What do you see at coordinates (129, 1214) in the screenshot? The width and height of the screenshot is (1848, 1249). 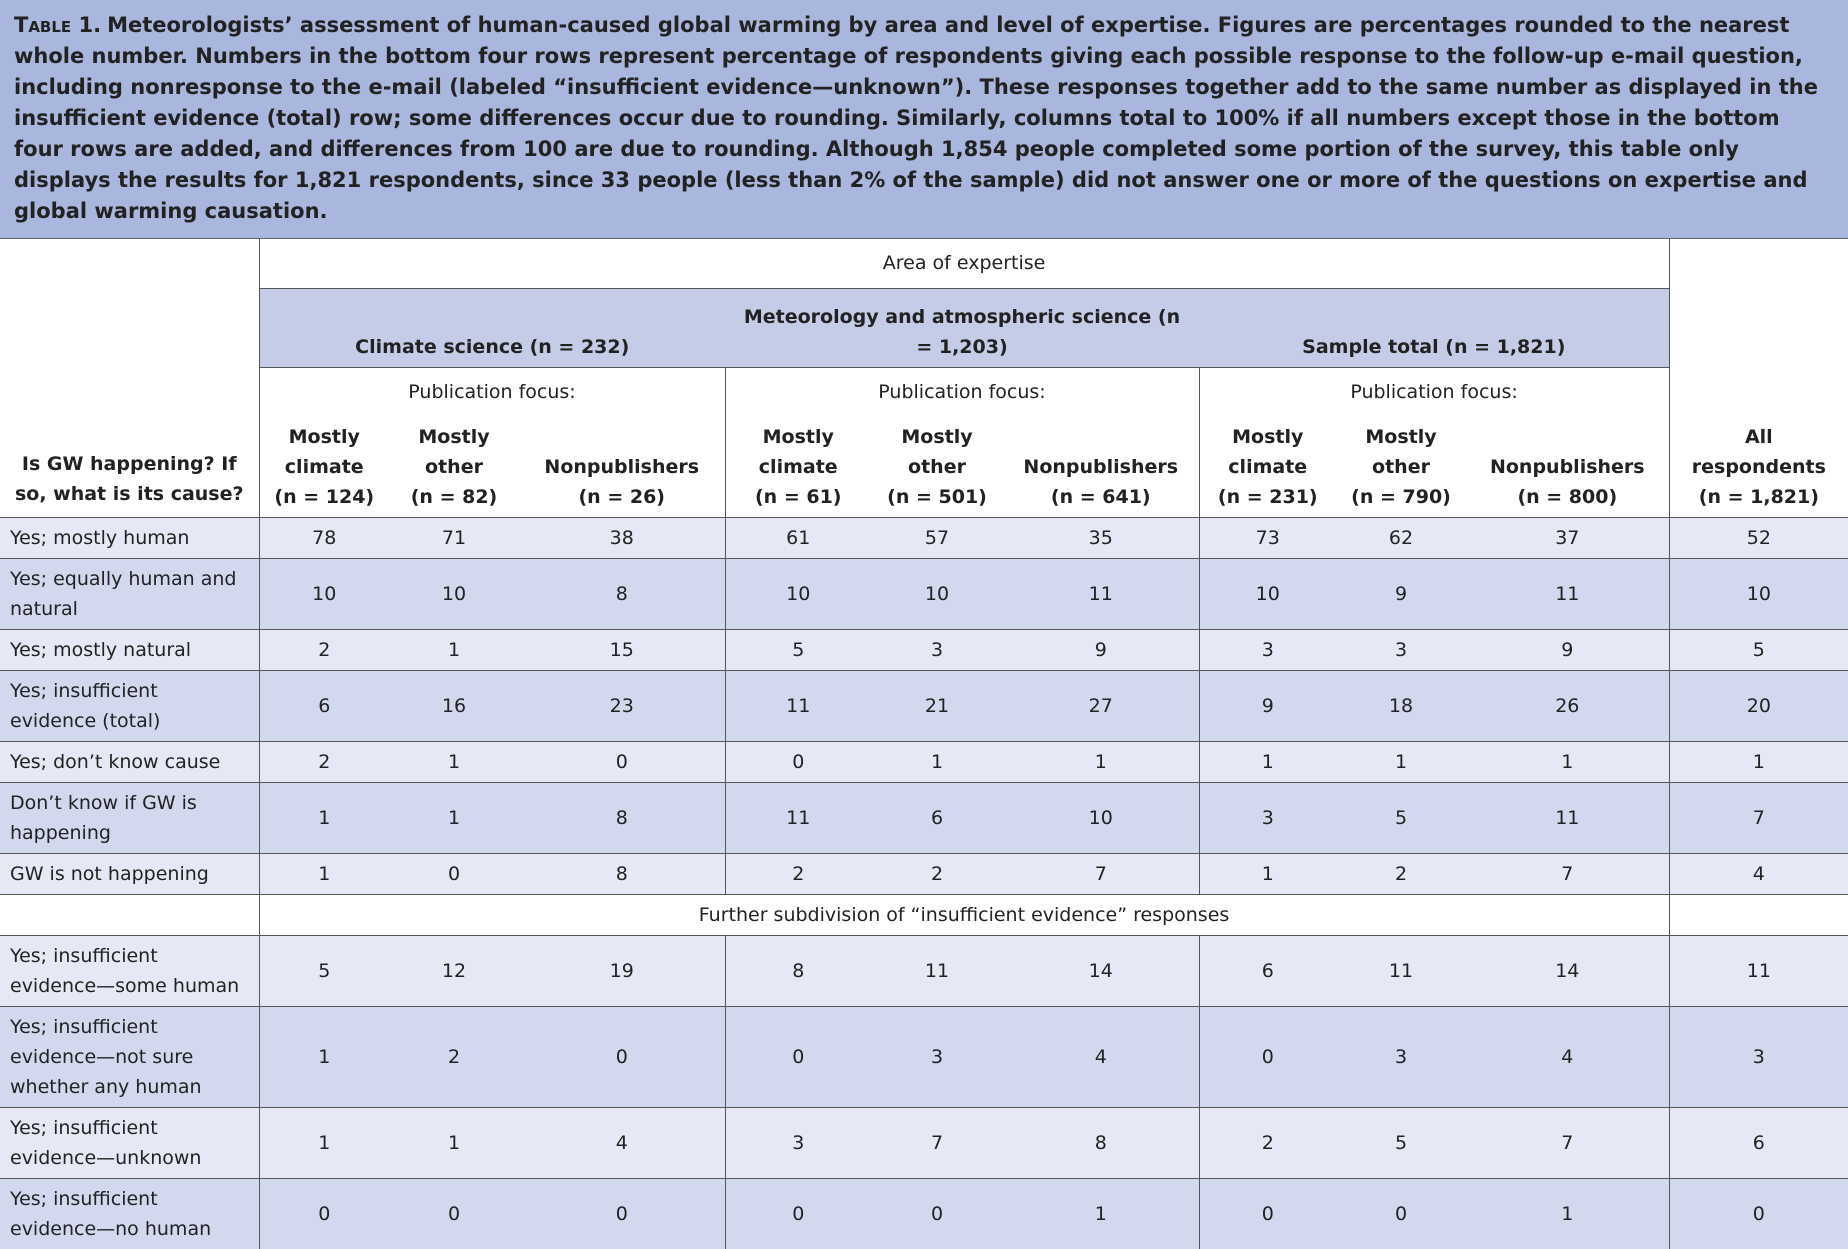 I see `row-label: Yes; insufficient evidence—no human` at bounding box center [129, 1214].